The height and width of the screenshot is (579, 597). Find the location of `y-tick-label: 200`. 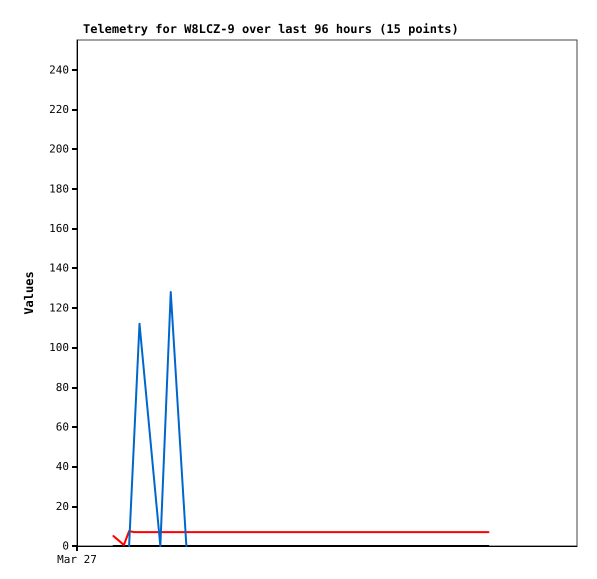

y-tick-label: 200 is located at coordinates (59, 149).